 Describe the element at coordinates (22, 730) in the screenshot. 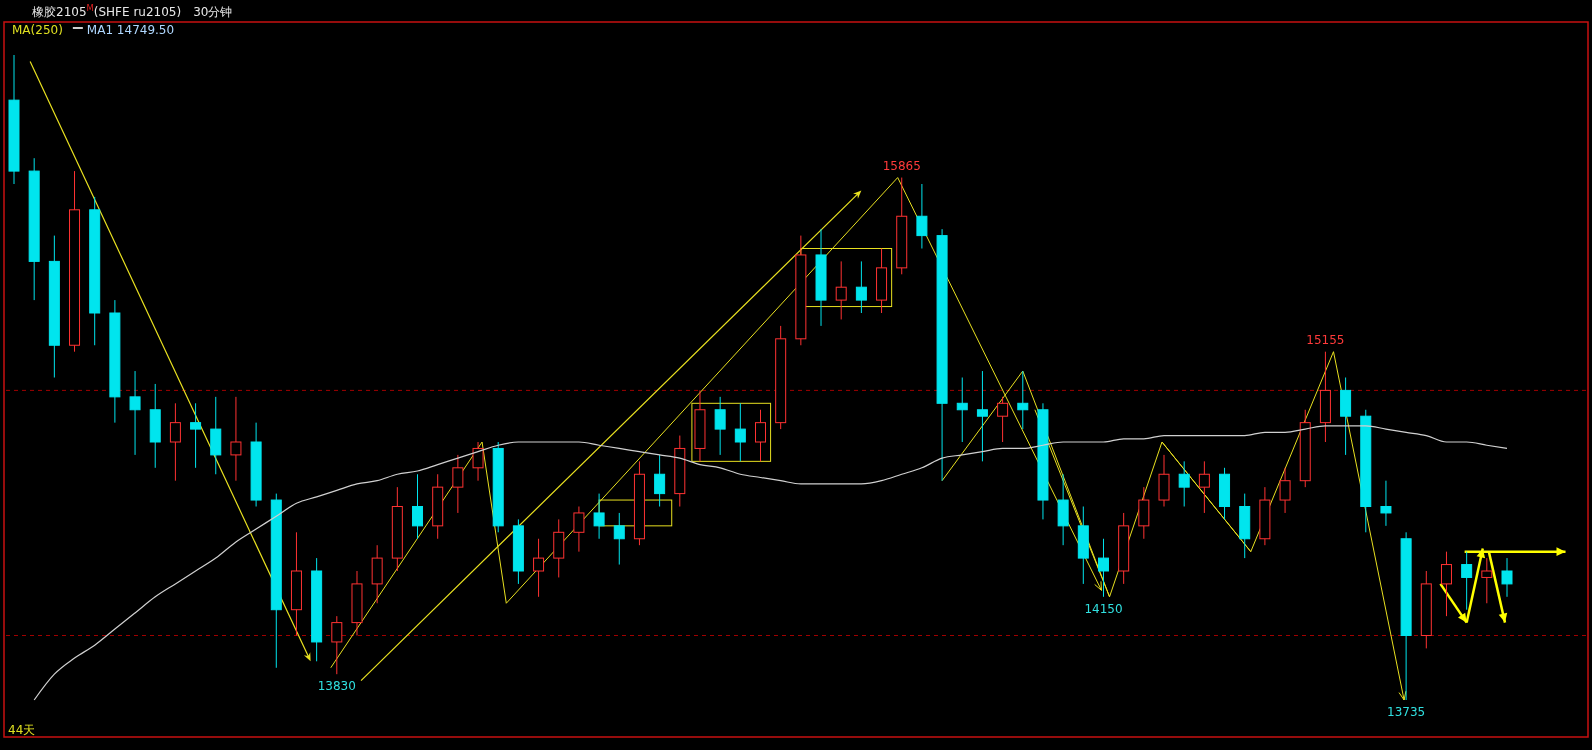

I see `text: 44天` at that location.